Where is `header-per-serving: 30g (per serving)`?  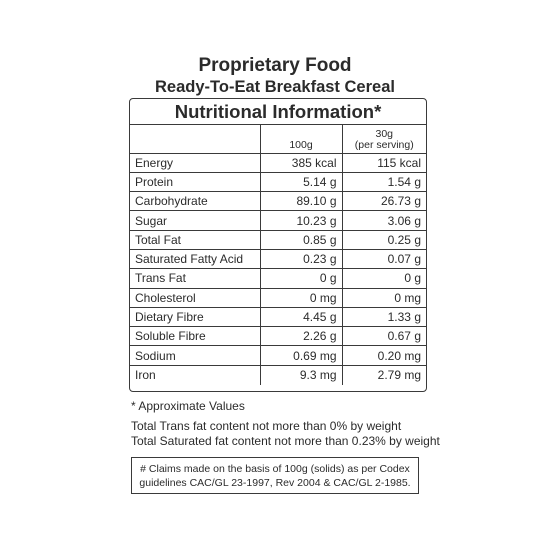 header-per-serving: 30g (per serving) is located at coordinates (383, 139).